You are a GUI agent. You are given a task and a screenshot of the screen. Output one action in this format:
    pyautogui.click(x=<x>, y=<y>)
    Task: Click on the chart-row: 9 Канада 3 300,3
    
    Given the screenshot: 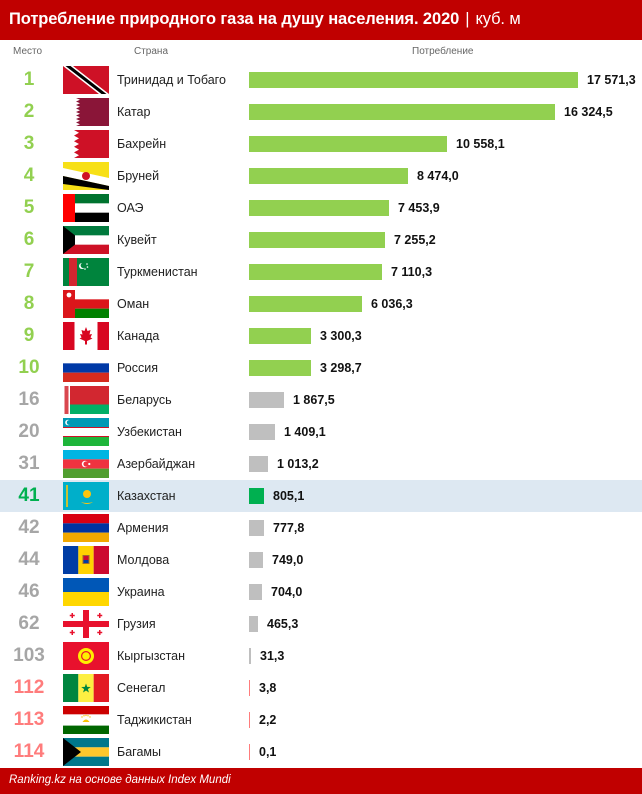 What is the action you would take?
    pyautogui.click(x=321, y=336)
    